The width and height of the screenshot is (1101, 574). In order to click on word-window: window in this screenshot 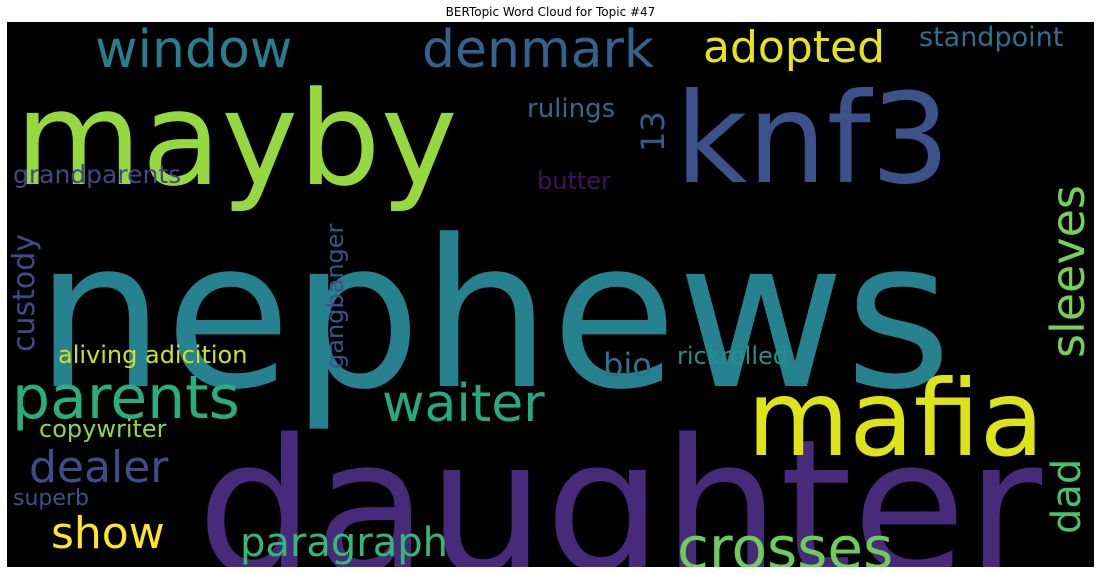, I will do `click(194, 51)`.